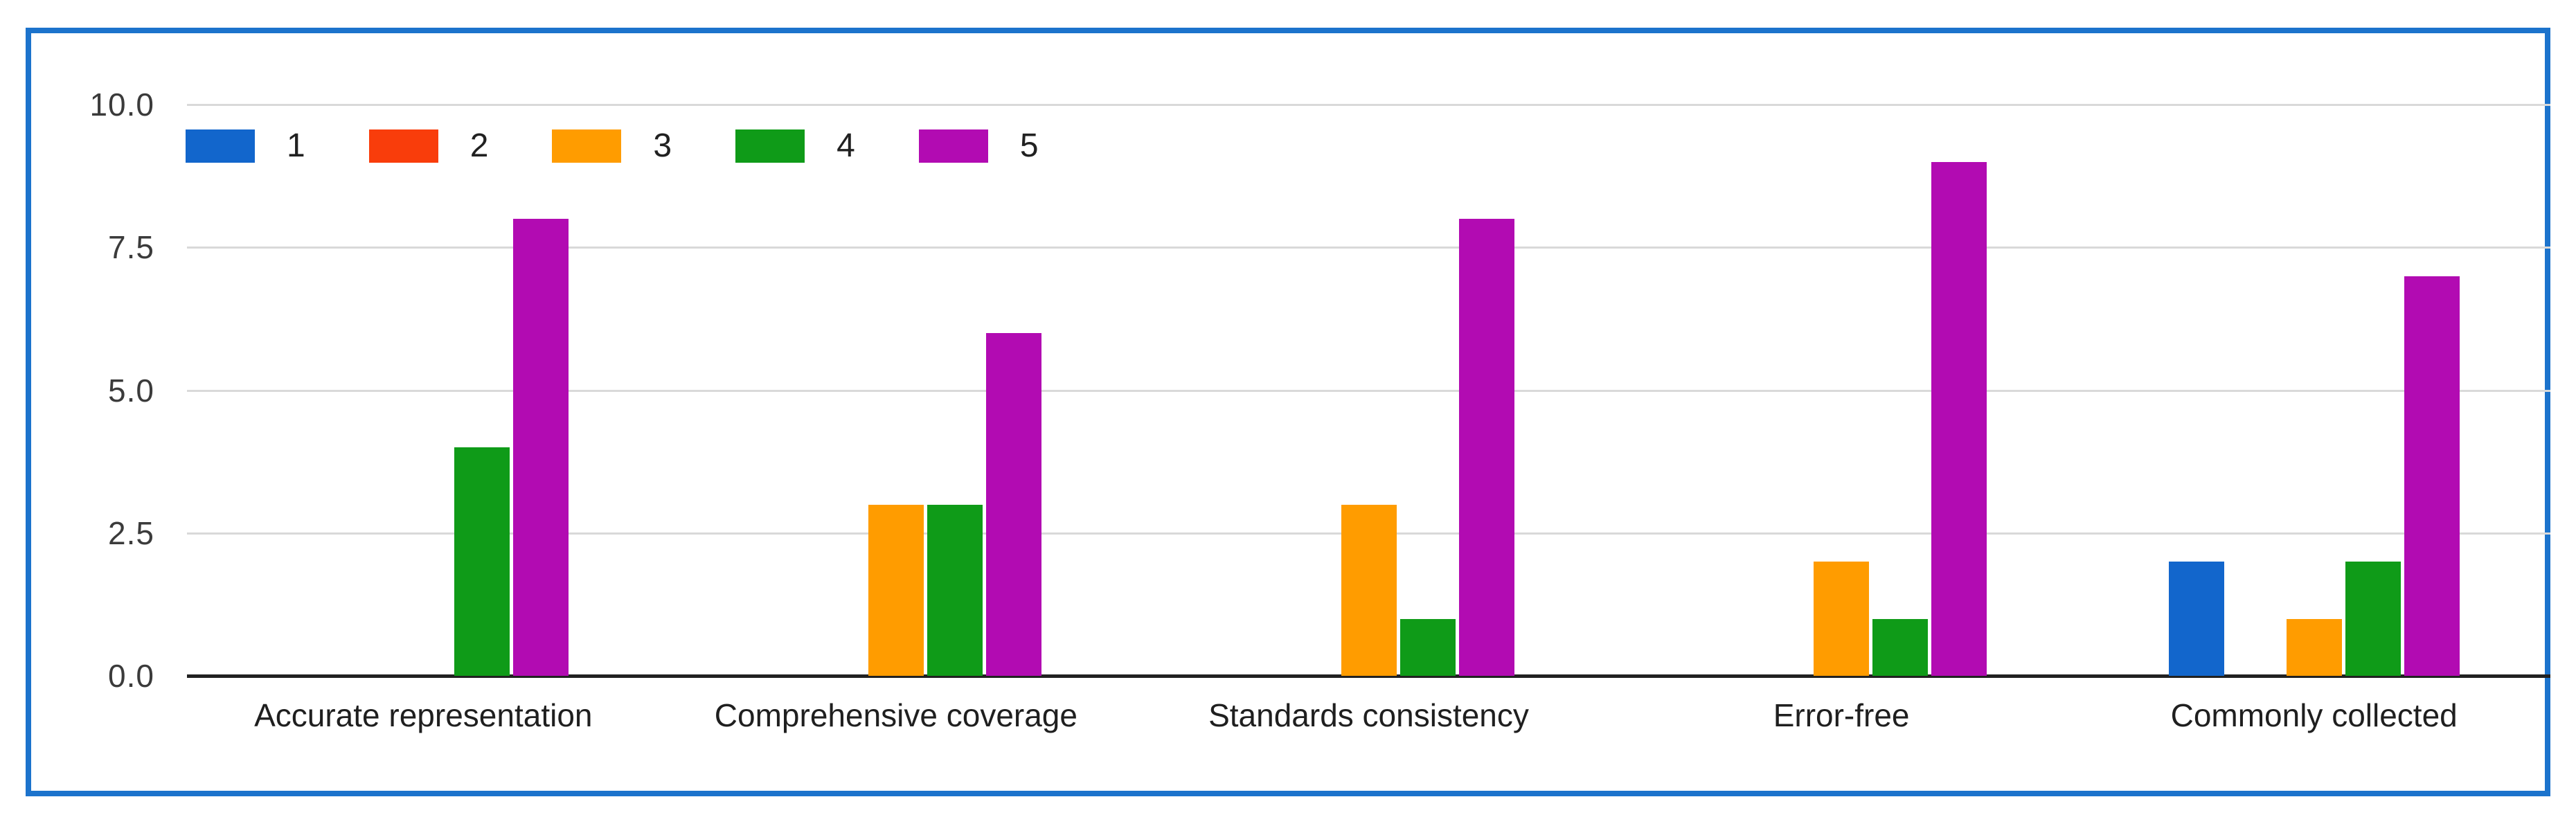 The width and height of the screenshot is (2576, 824). I want to click on x-axis-baseline, so click(1368, 676).